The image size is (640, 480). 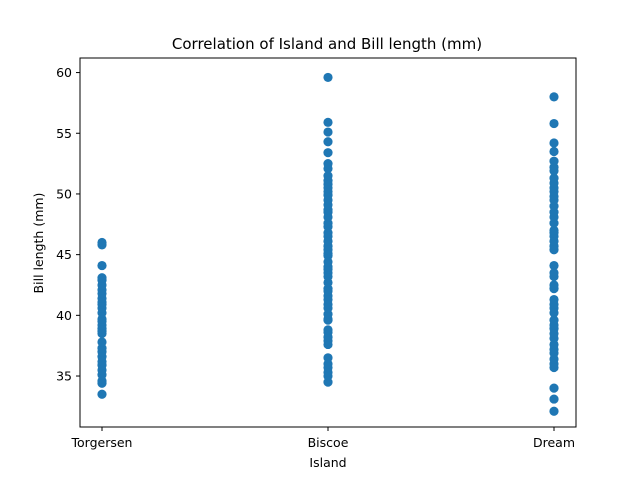 What do you see at coordinates (64, 315) in the screenshot?
I see `y-tick-label-40: 40` at bounding box center [64, 315].